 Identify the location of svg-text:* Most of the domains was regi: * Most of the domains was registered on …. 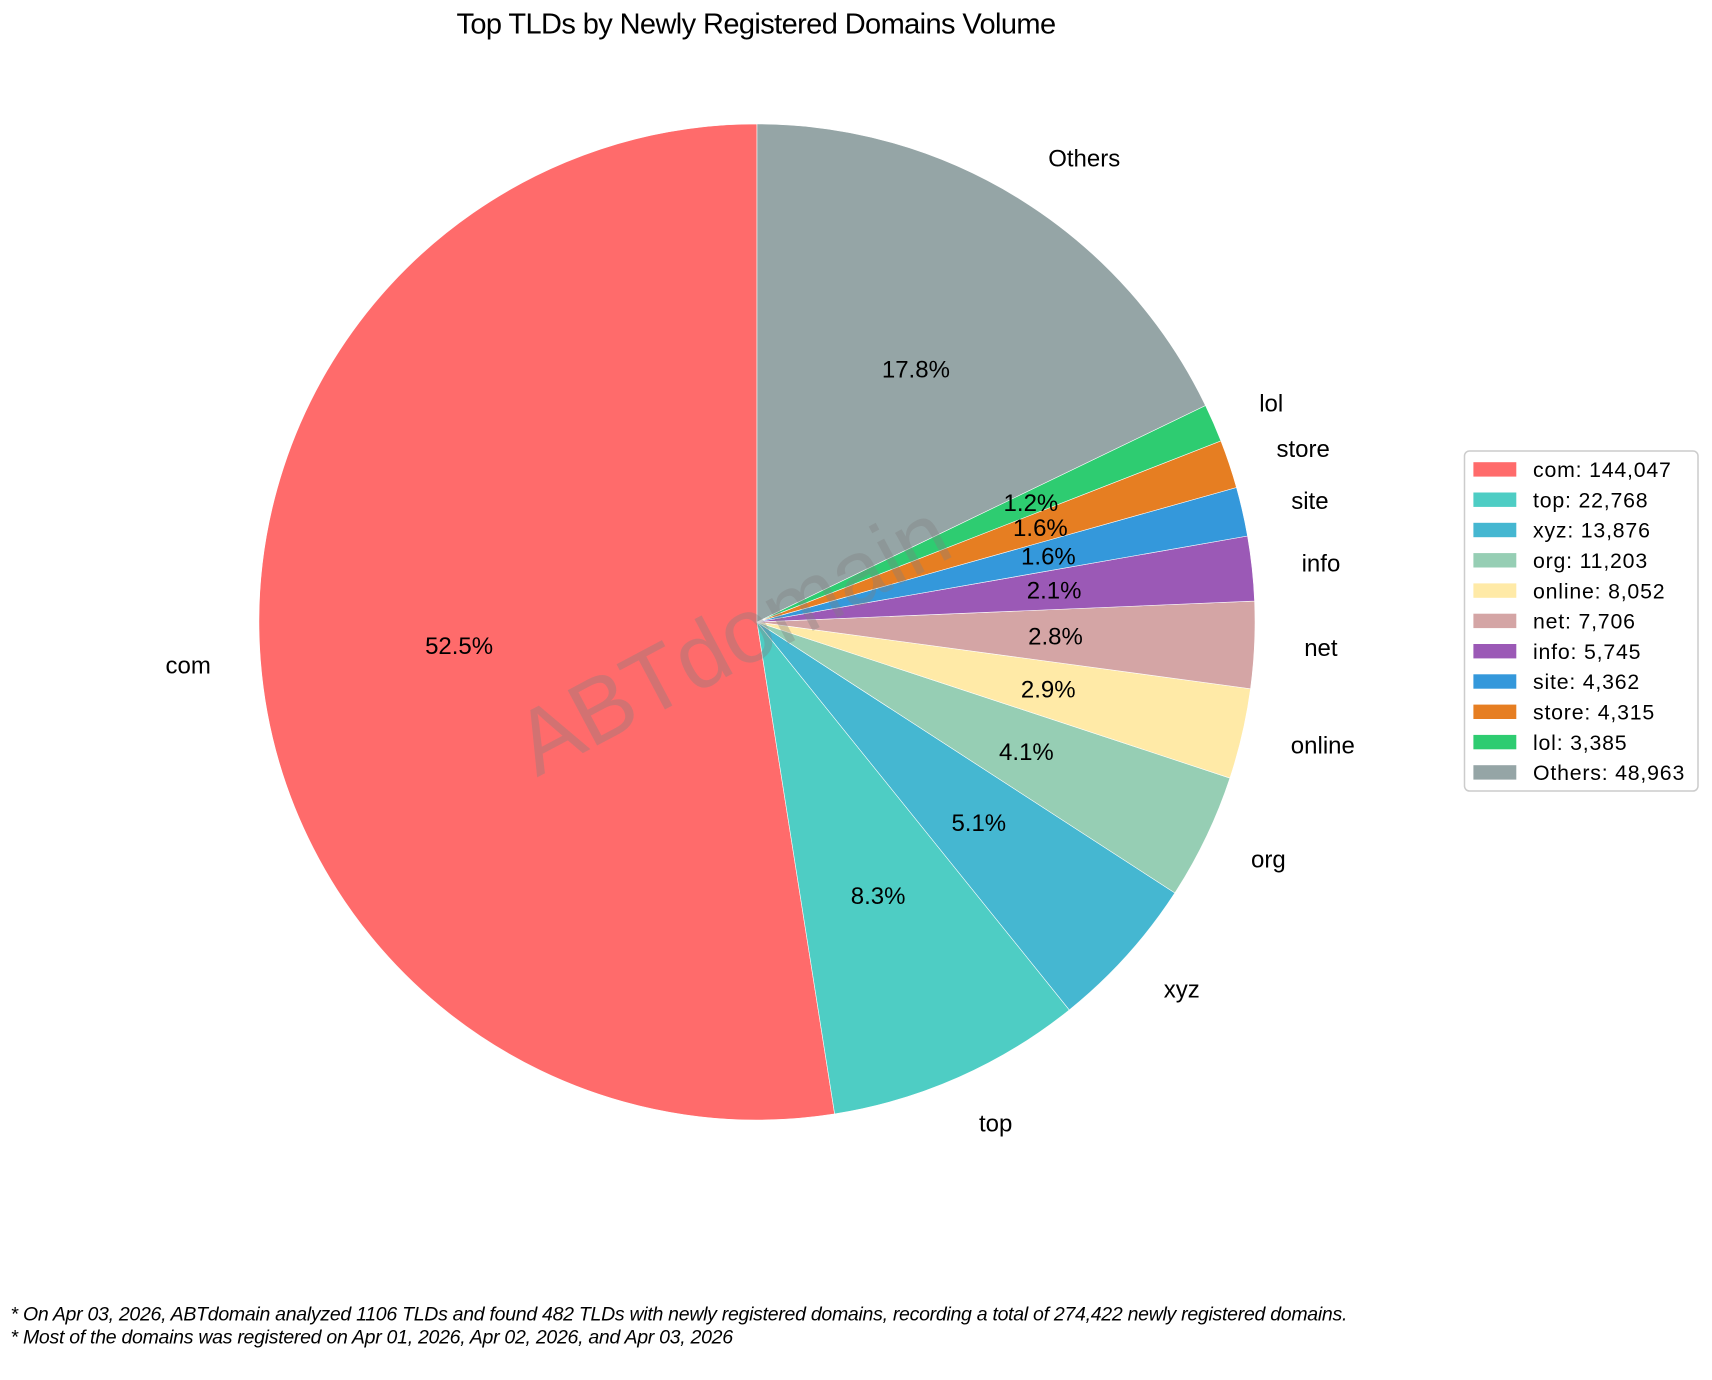
(372, 1338).